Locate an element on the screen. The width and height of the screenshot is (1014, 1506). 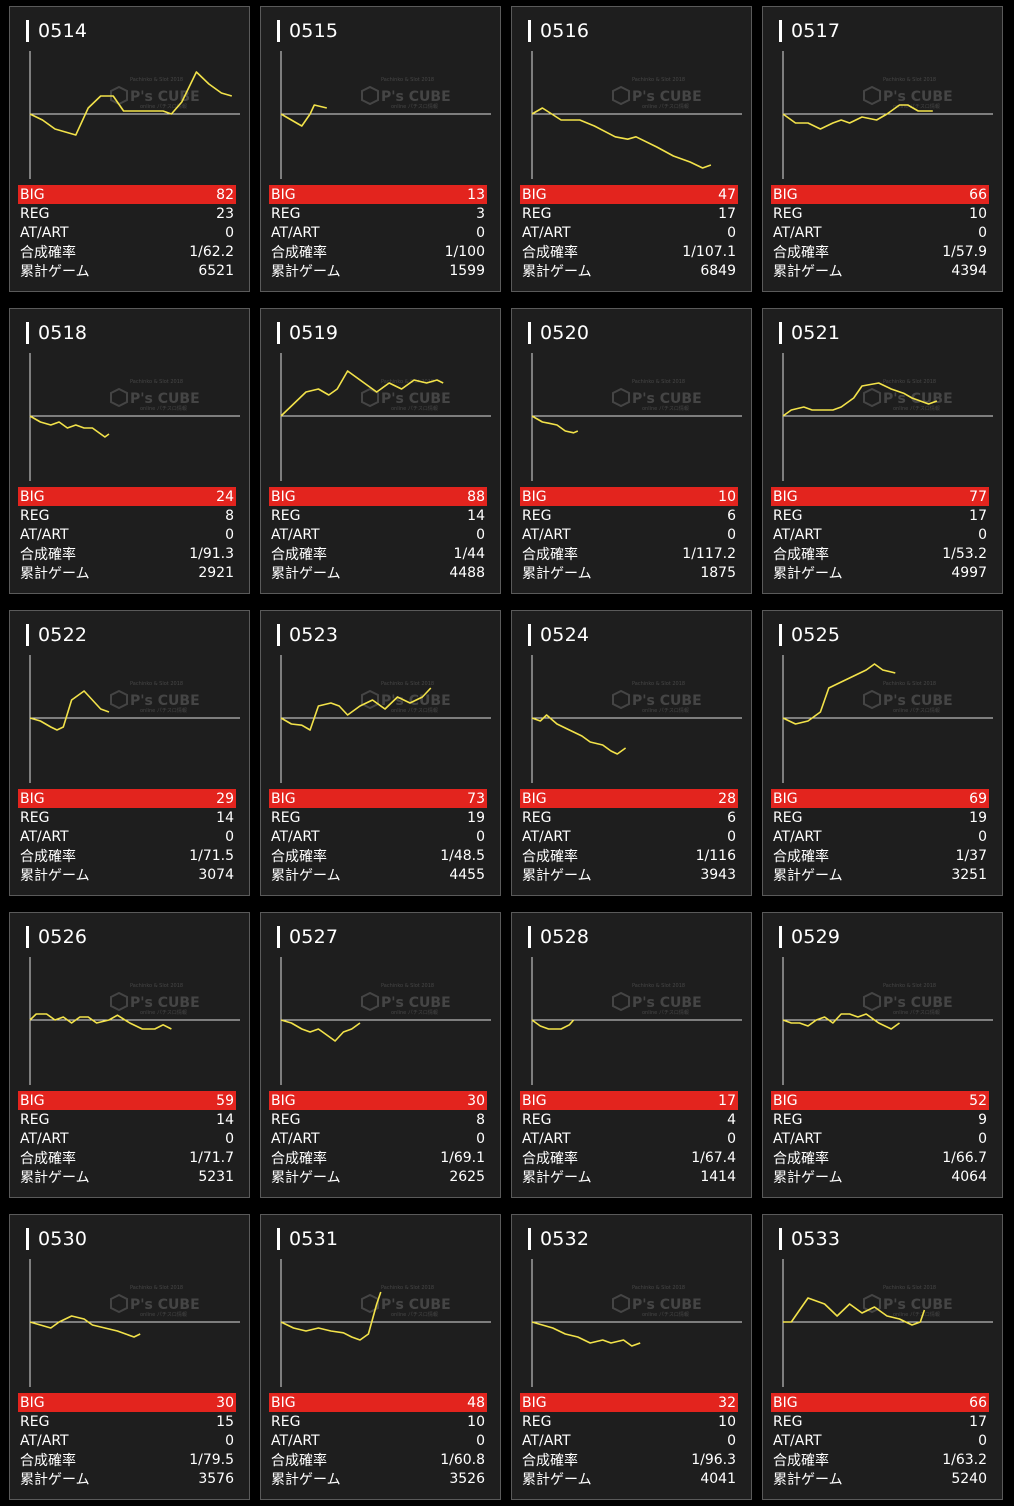
reg-row: REG 15 is located at coordinates (127, 1421).